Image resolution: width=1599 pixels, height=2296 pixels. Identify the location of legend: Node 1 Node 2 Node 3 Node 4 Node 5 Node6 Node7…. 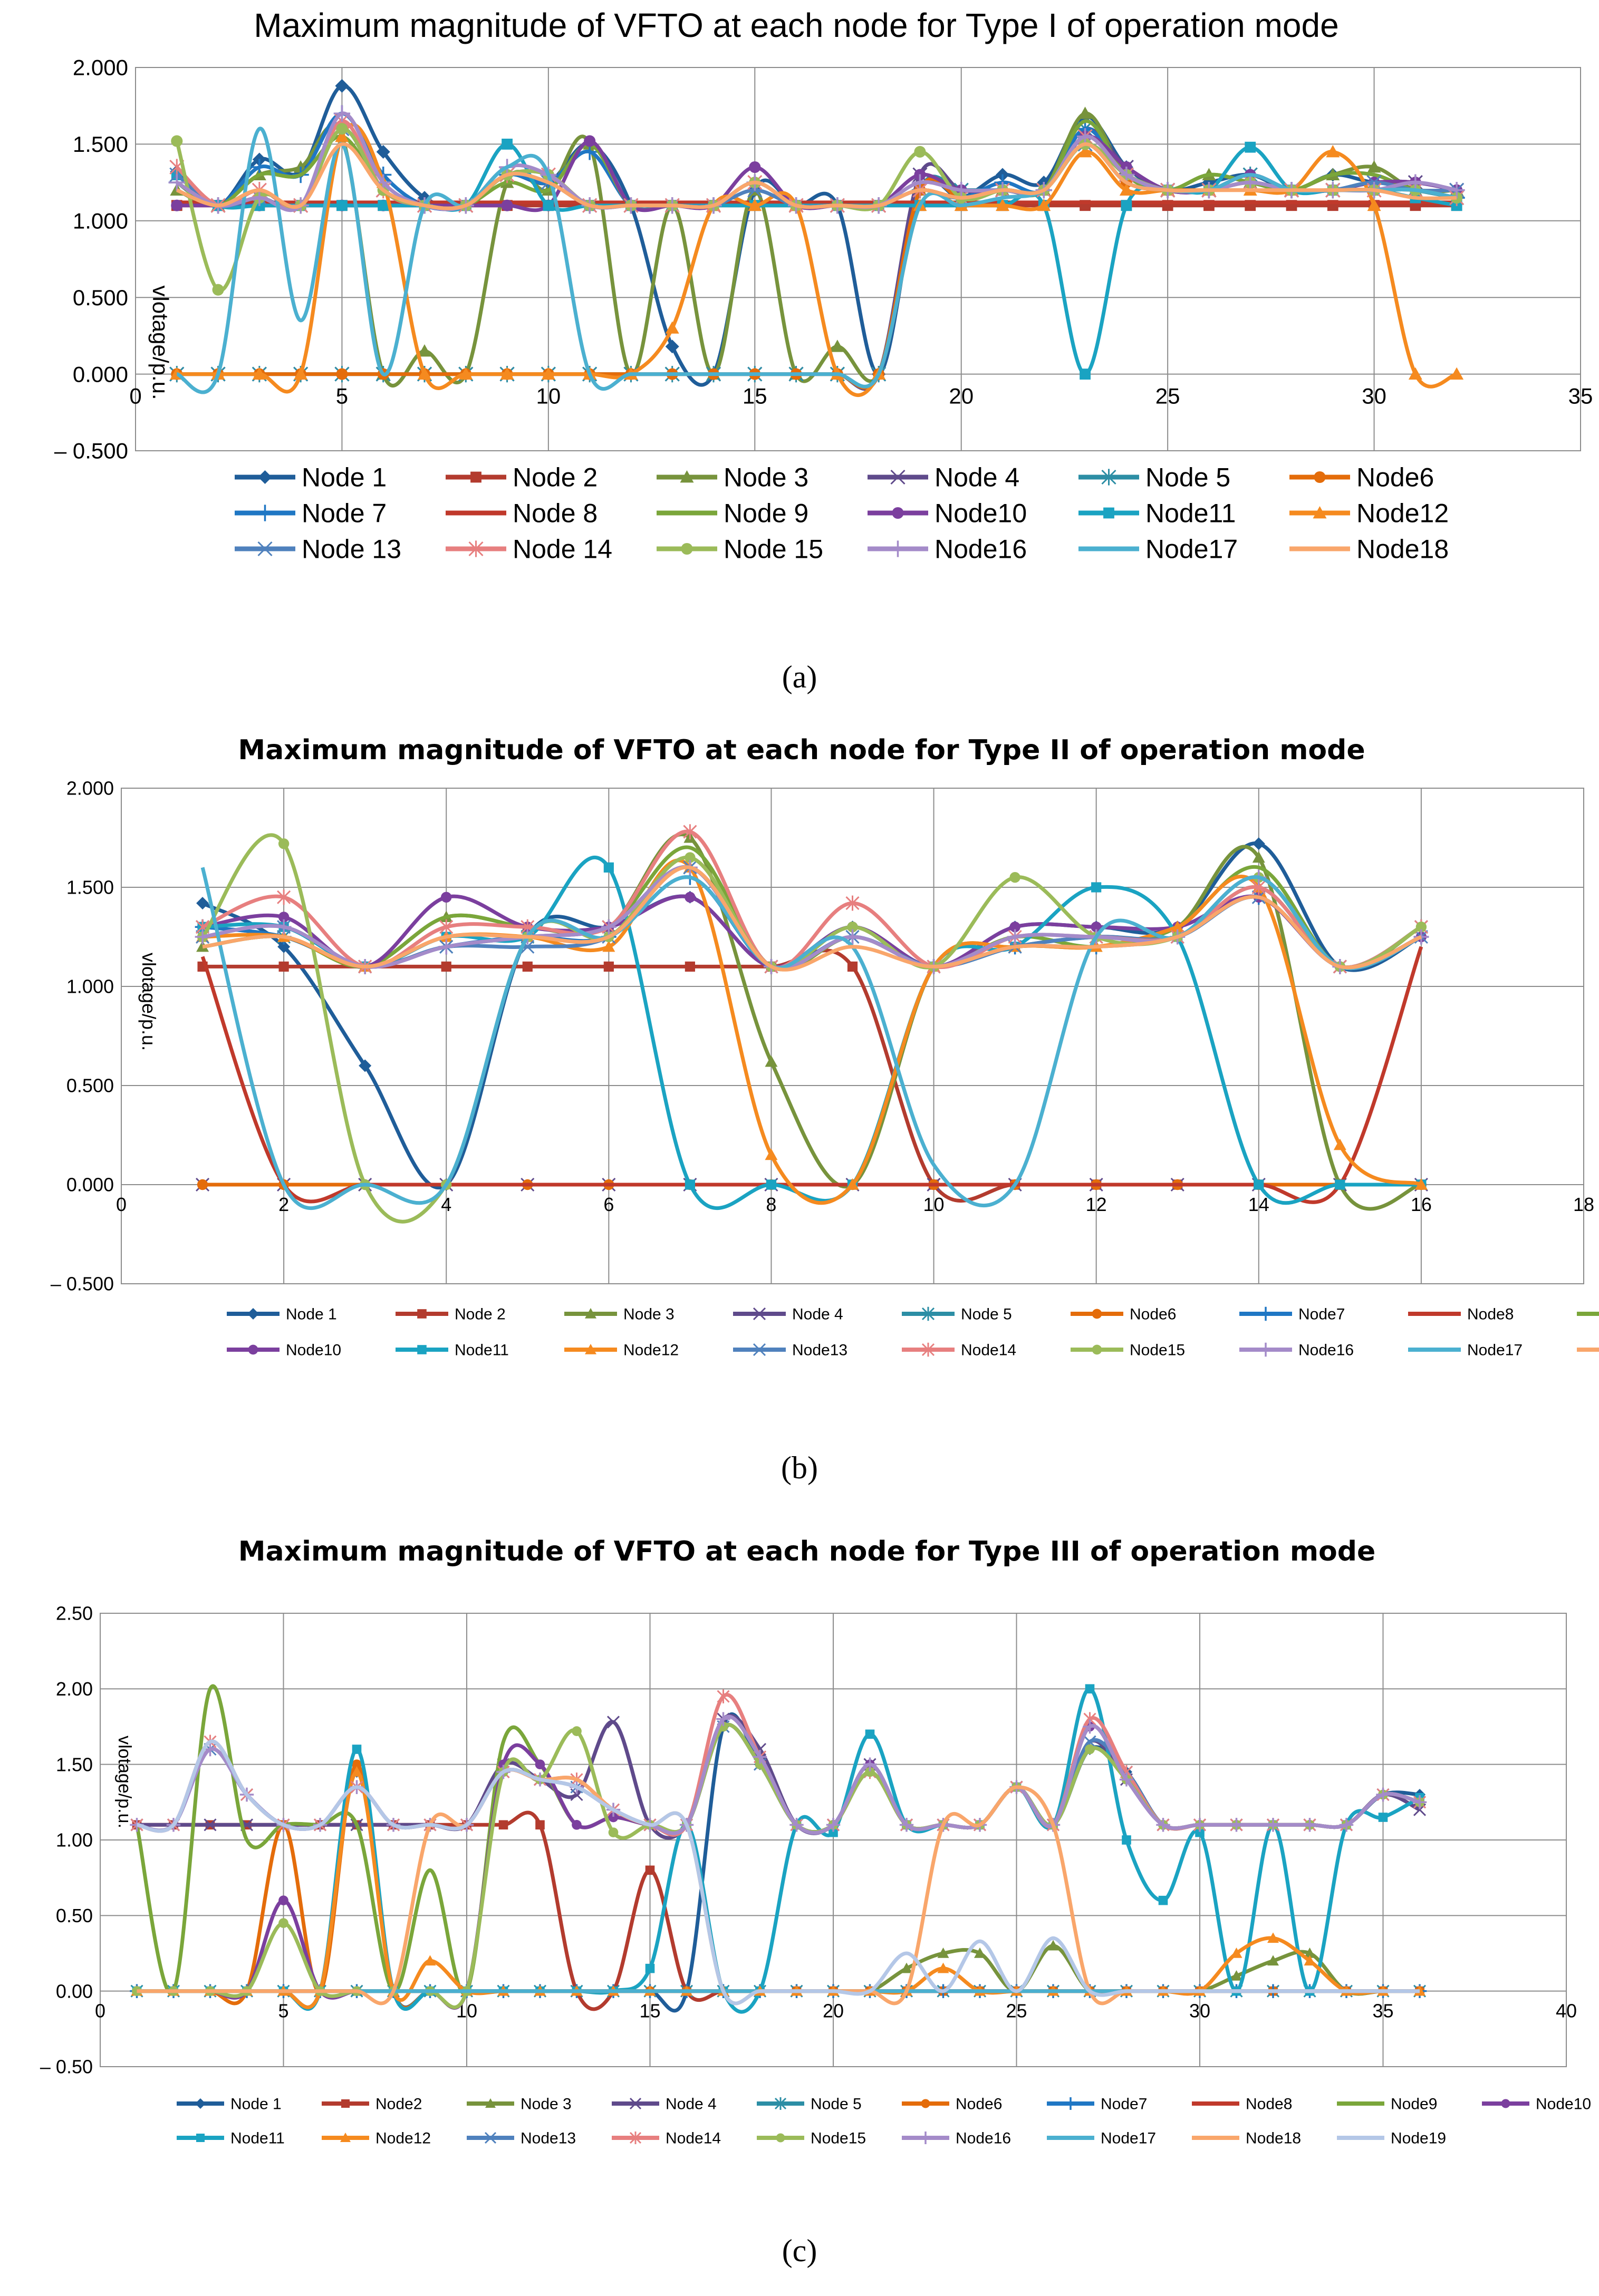
(913, 1333).